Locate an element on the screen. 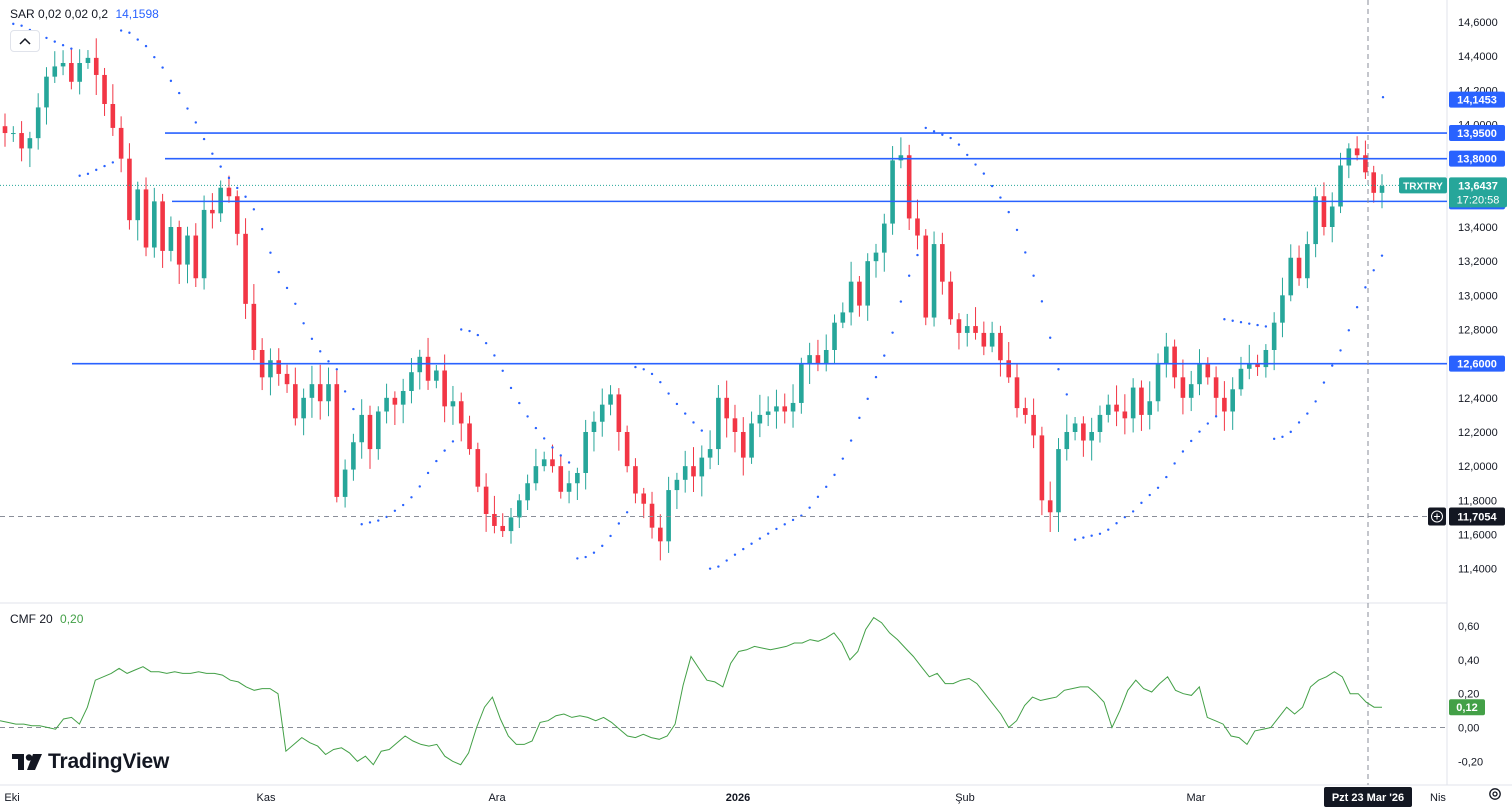  cmf-legend: CMF 20 0,20 is located at coordinates (46, 619).